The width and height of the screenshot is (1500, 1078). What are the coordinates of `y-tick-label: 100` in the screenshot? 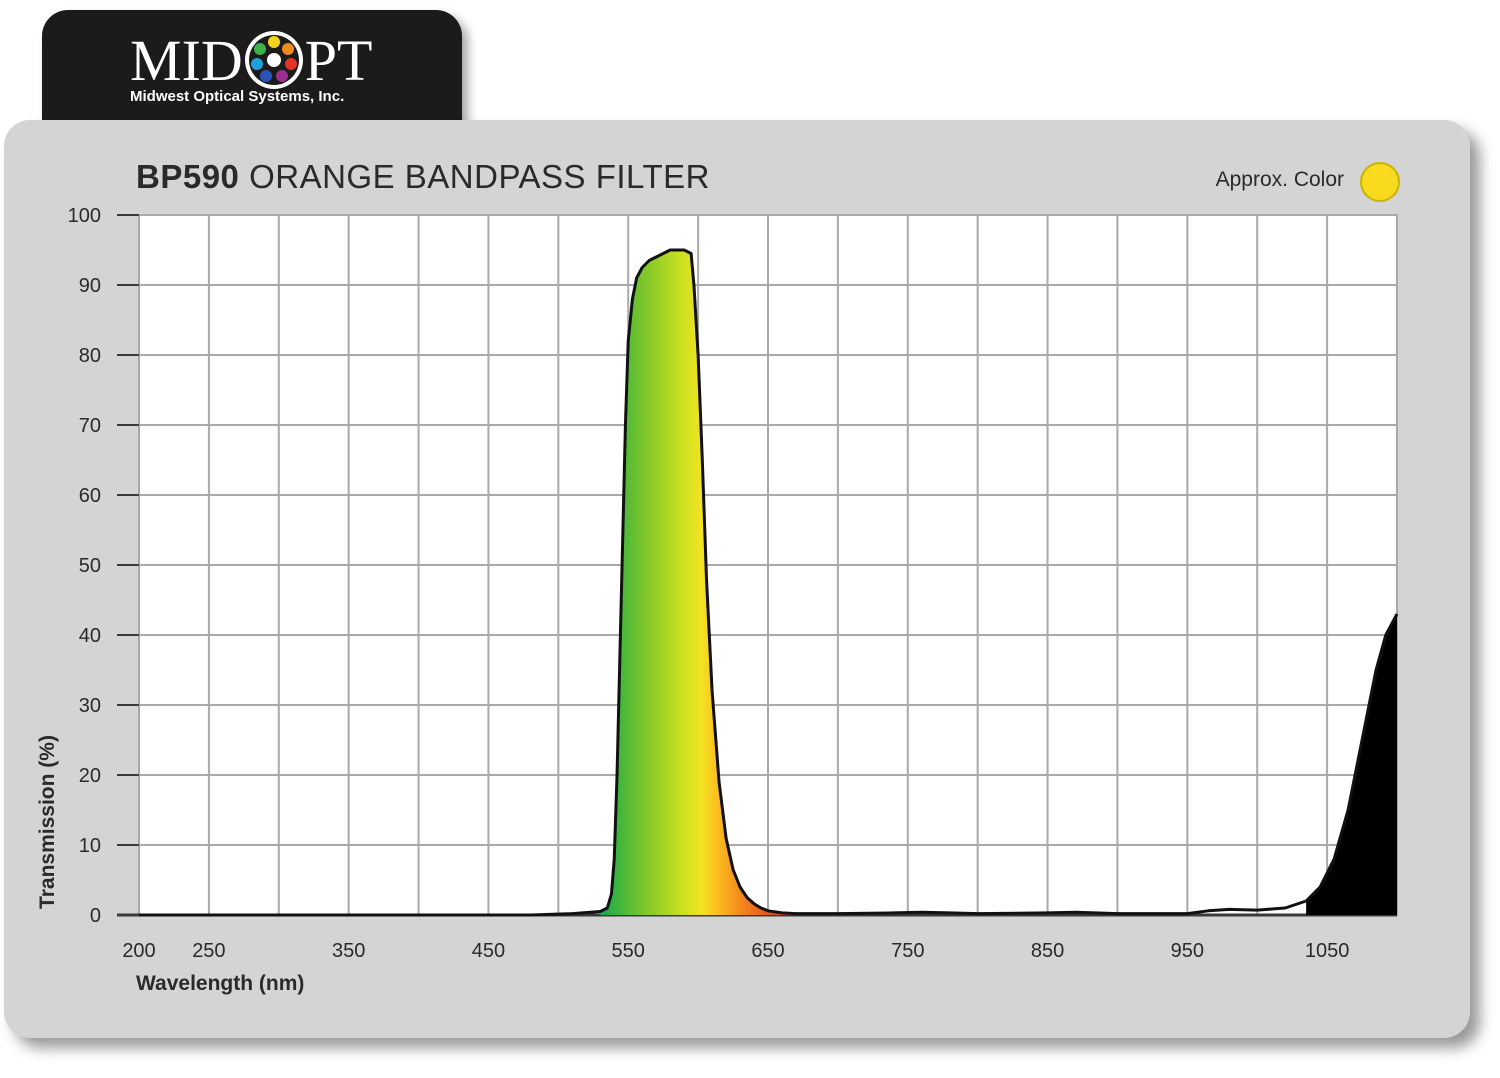 It's located at (84, 216).